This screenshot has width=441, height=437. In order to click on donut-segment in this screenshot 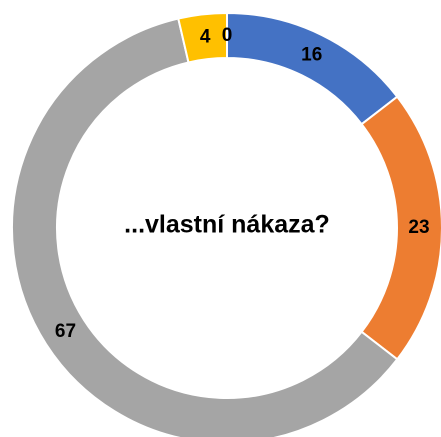, I will do `click(312, 68)`.